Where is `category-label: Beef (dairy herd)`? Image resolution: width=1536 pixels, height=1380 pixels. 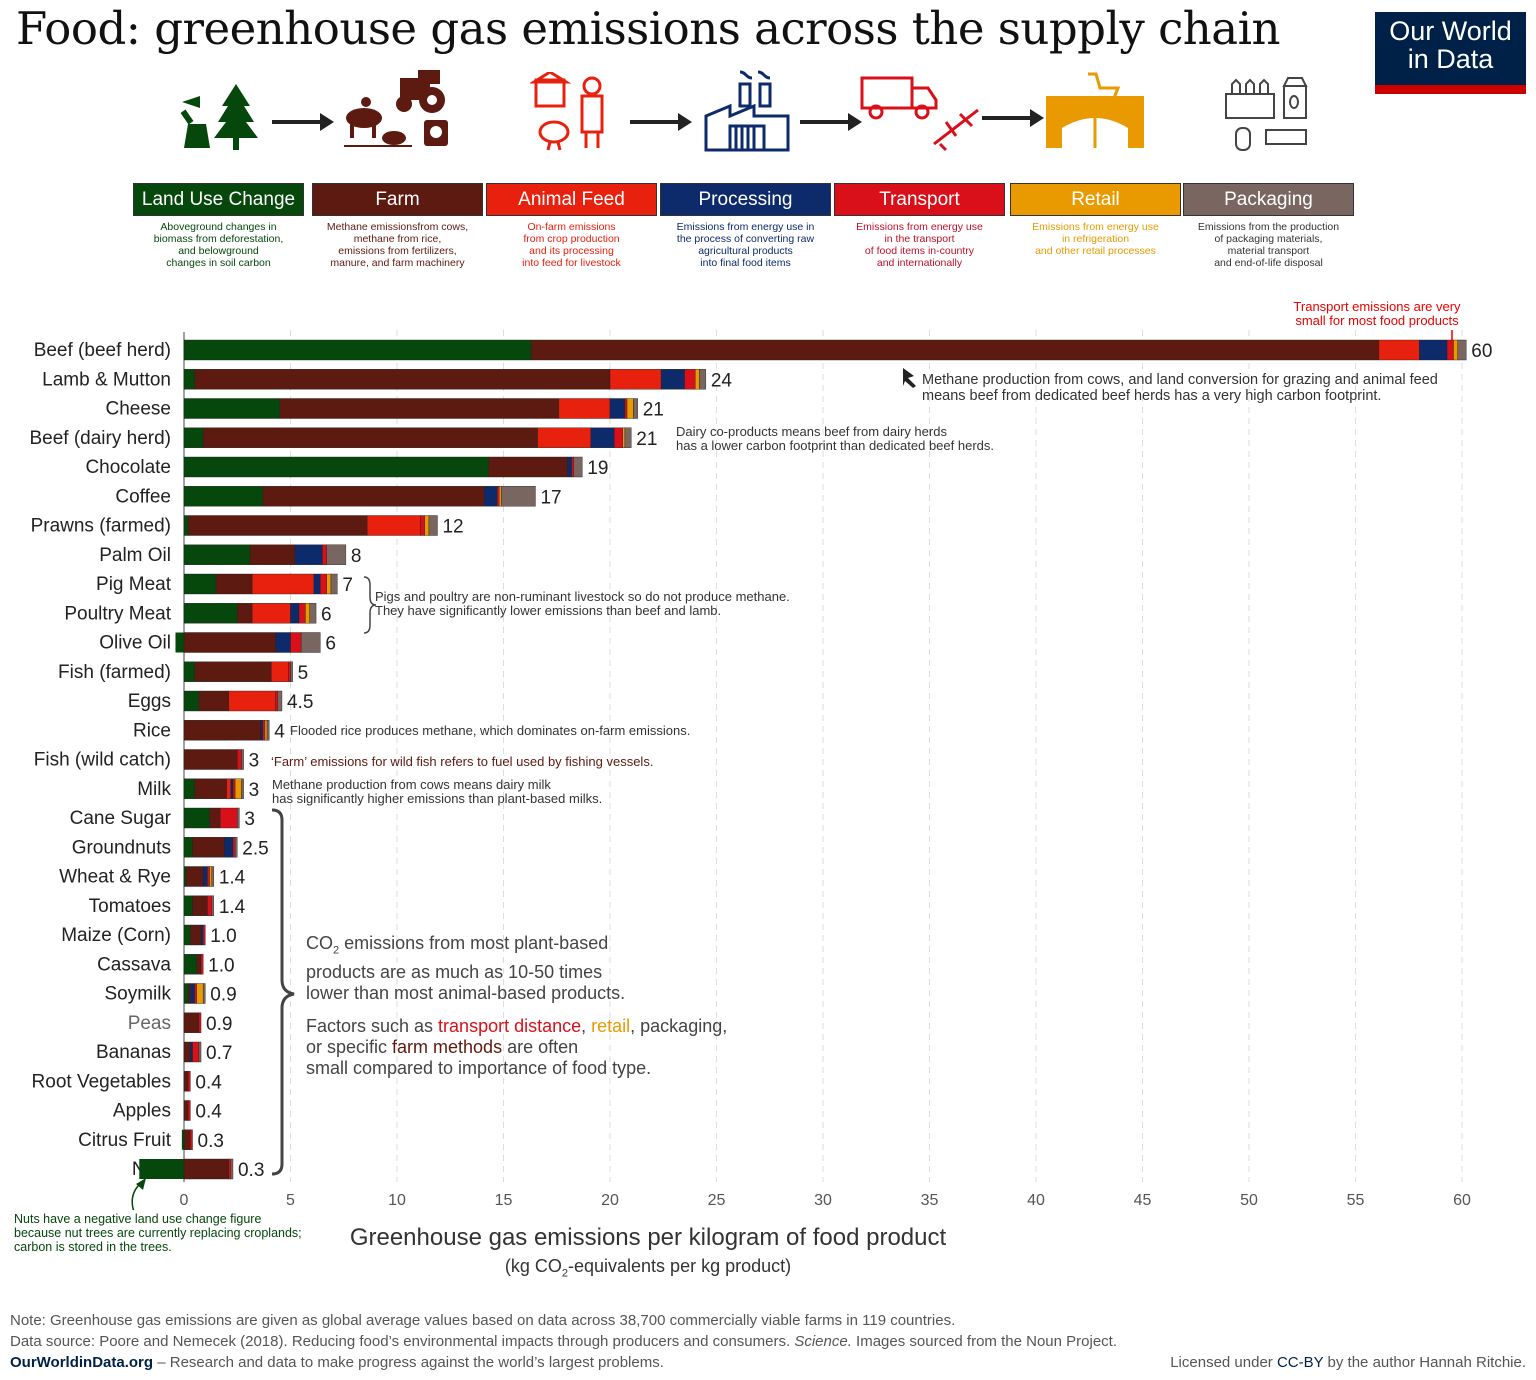 category-label: Beef (dairy herd) is located at coordinates (100, 438).